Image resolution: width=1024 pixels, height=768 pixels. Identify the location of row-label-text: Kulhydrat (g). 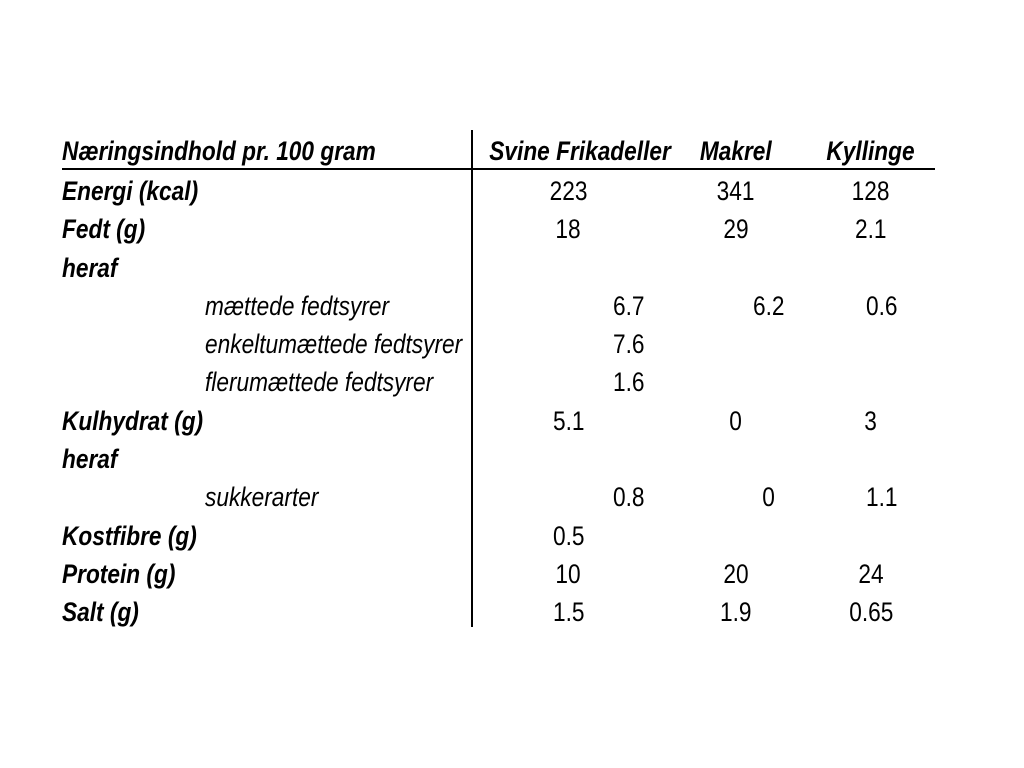
(133, 420).